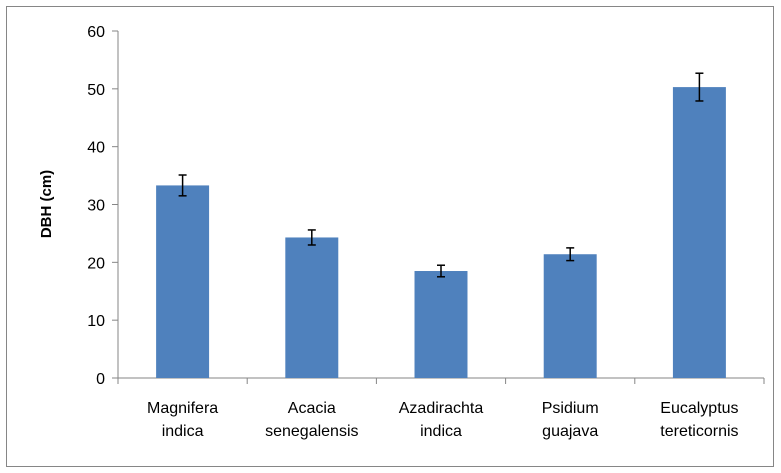 The height and width of the screenshot is (473, 781). What do you see at coordinates (96, 90) in the screenshot?
I see `y-tick-label-50: 50` at bounding box center [96, 90].